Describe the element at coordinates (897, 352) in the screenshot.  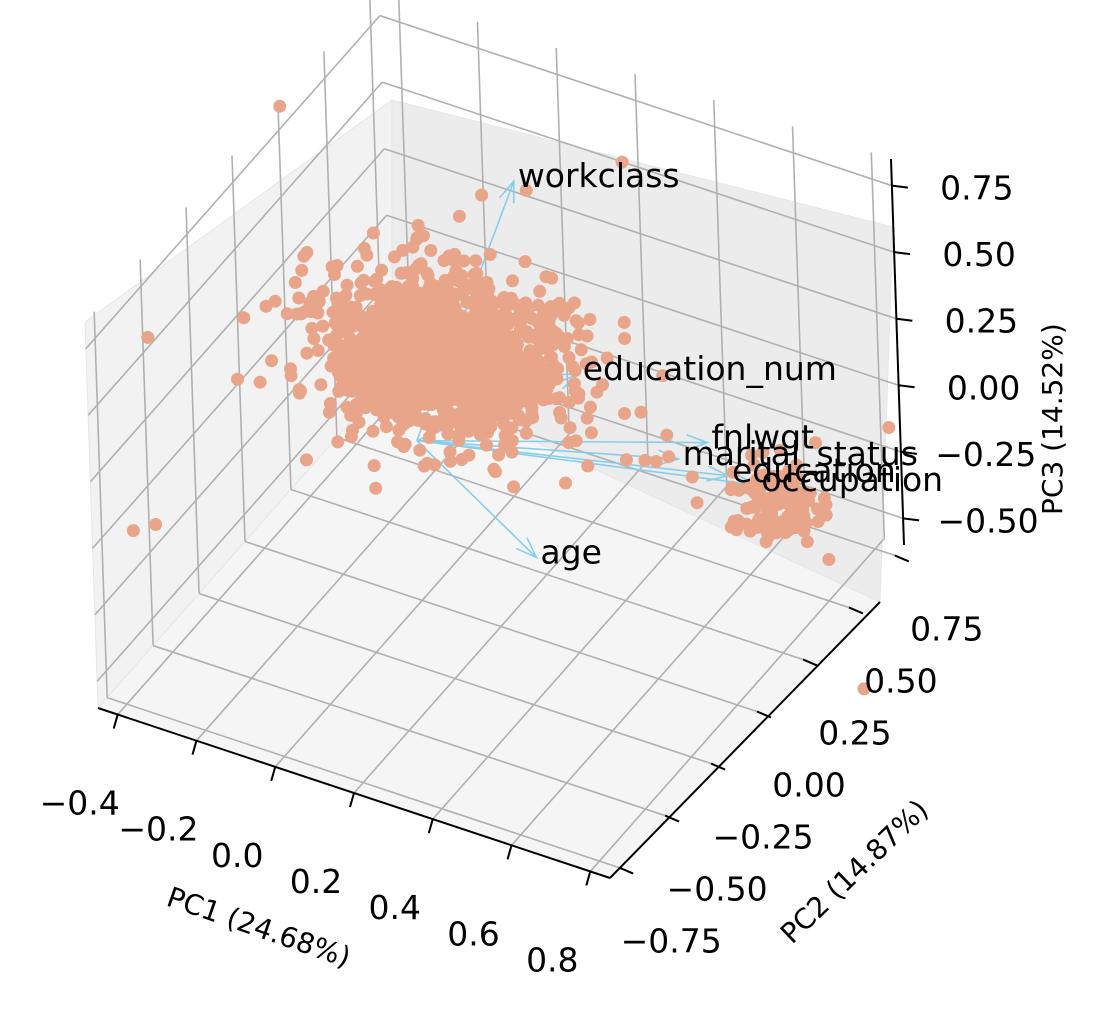
I see `z-axis-line` at that location.